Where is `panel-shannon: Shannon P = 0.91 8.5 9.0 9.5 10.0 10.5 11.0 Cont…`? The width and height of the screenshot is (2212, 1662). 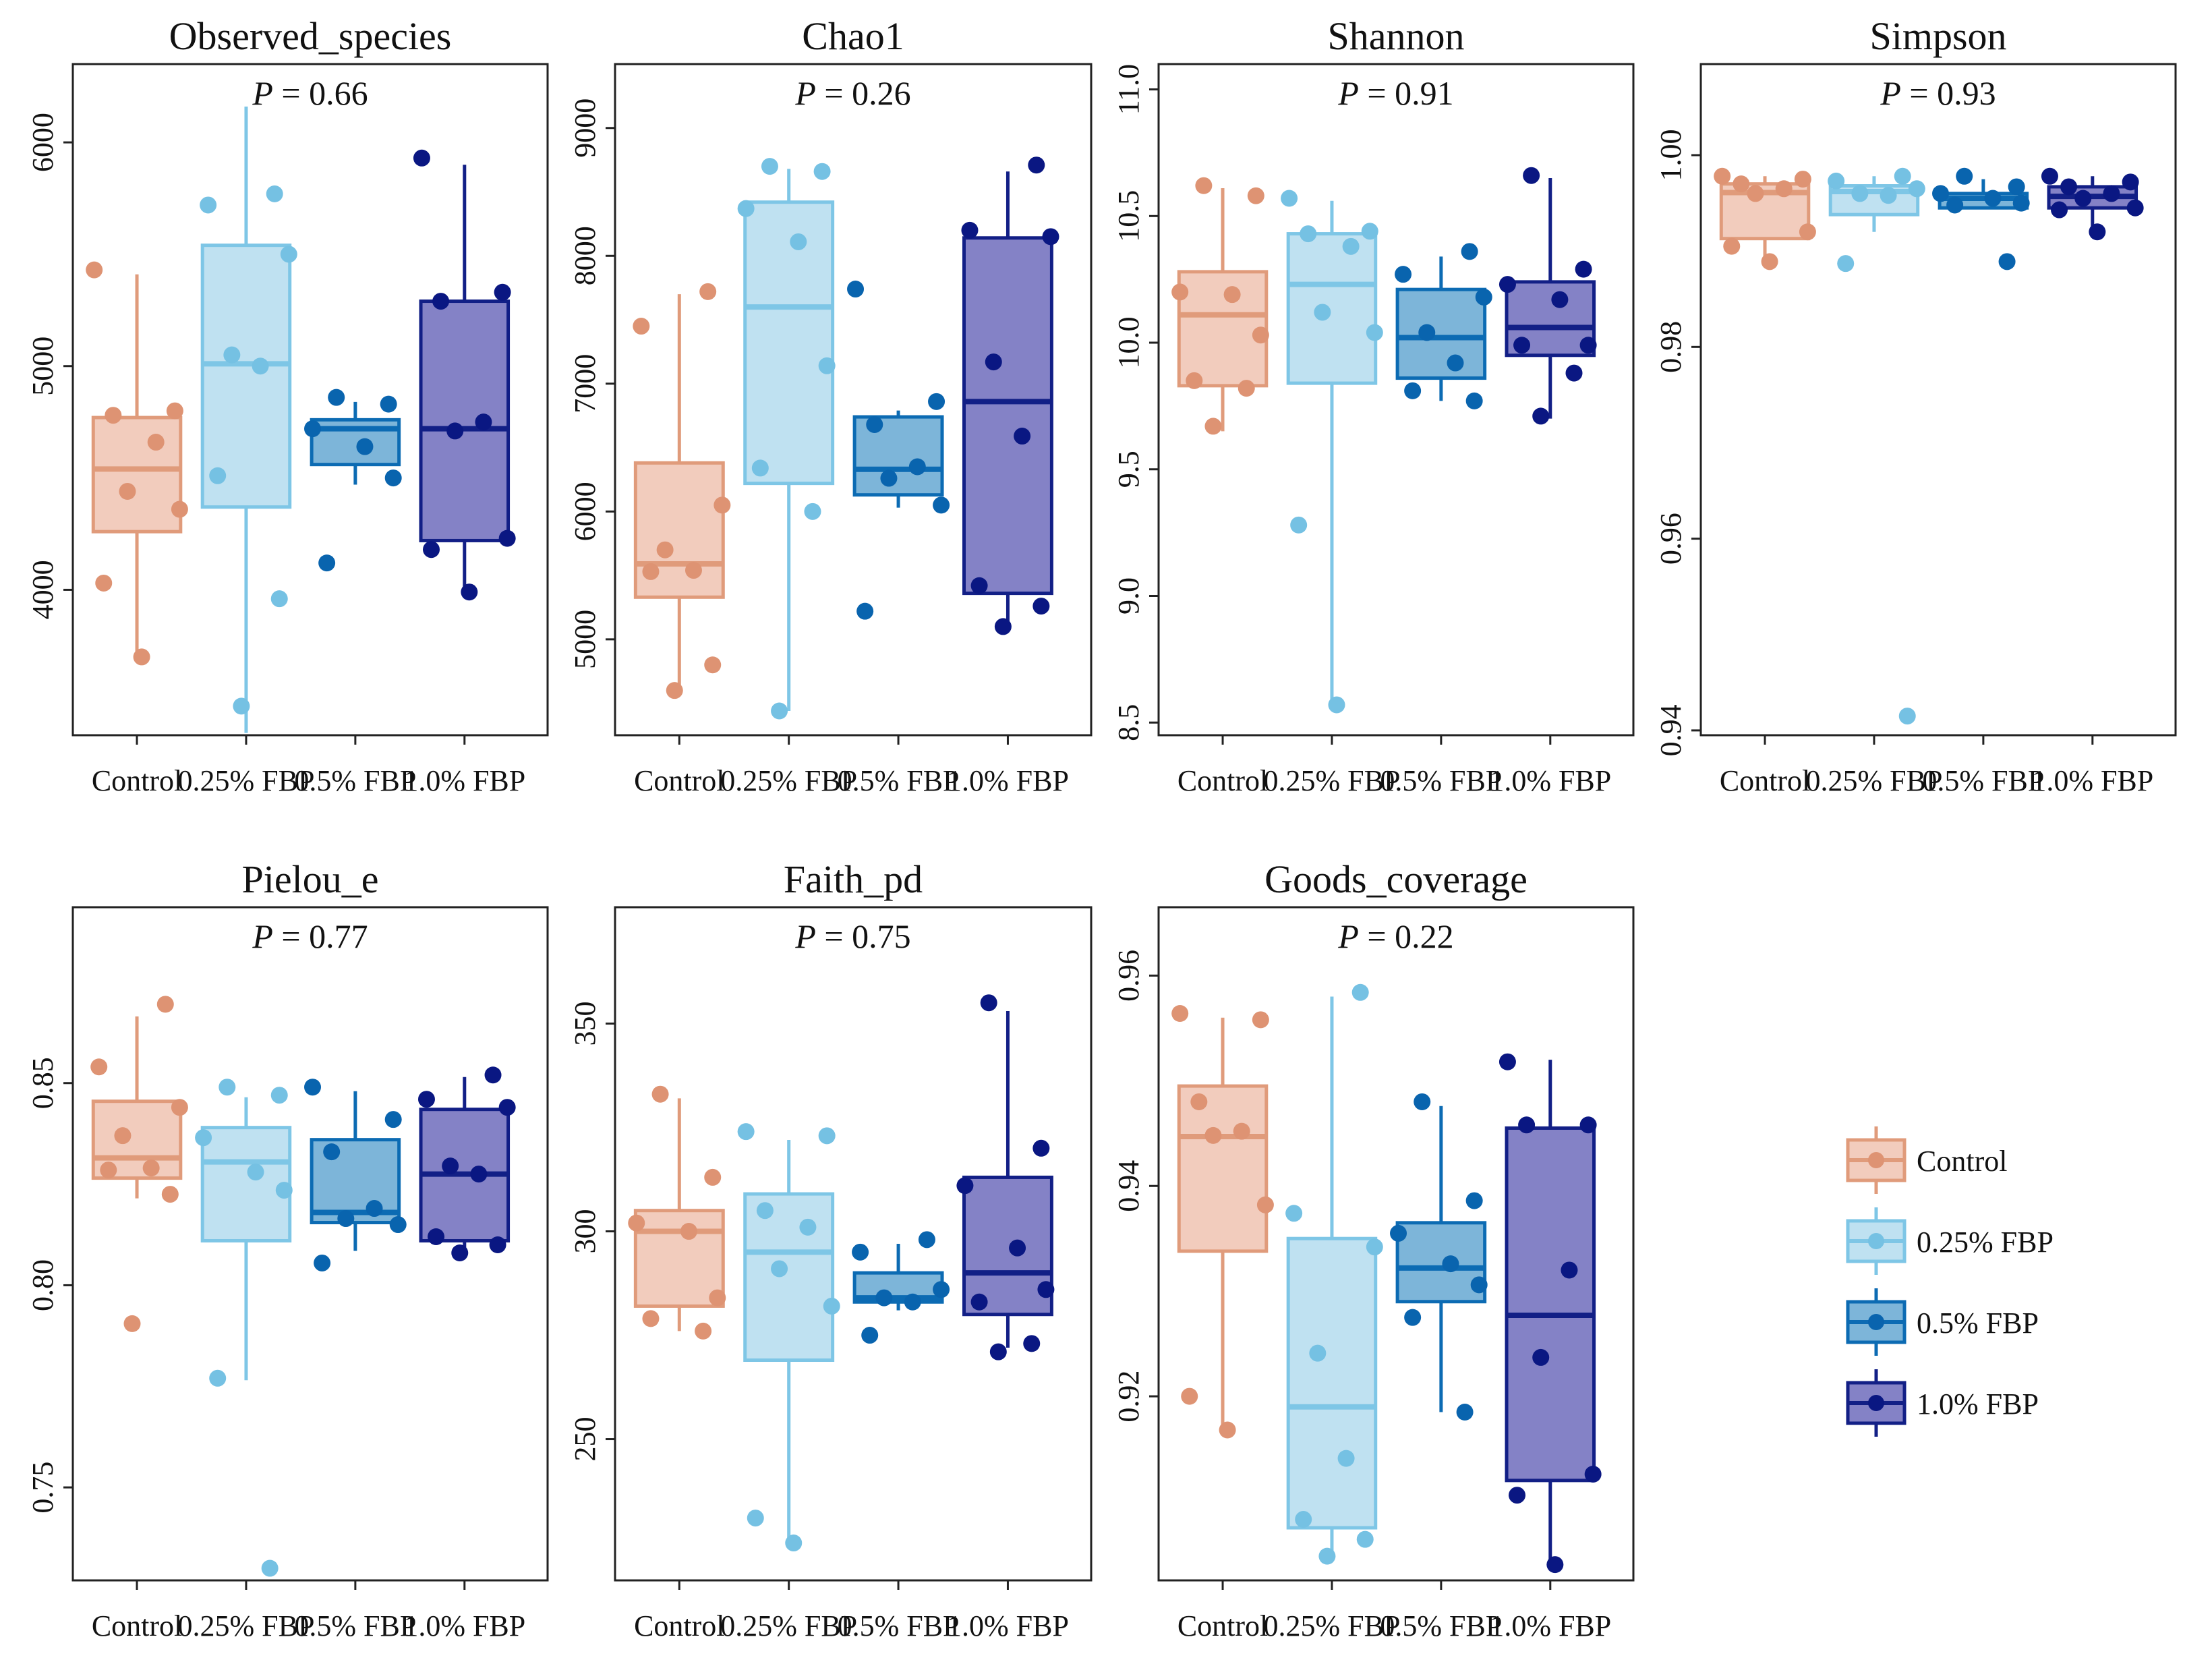
panel-shannon: Shannon P = 0.91 8.5 9.0 9.5 10.0 10.5 11.0 Cont… is located at coordinates (1373, 405).